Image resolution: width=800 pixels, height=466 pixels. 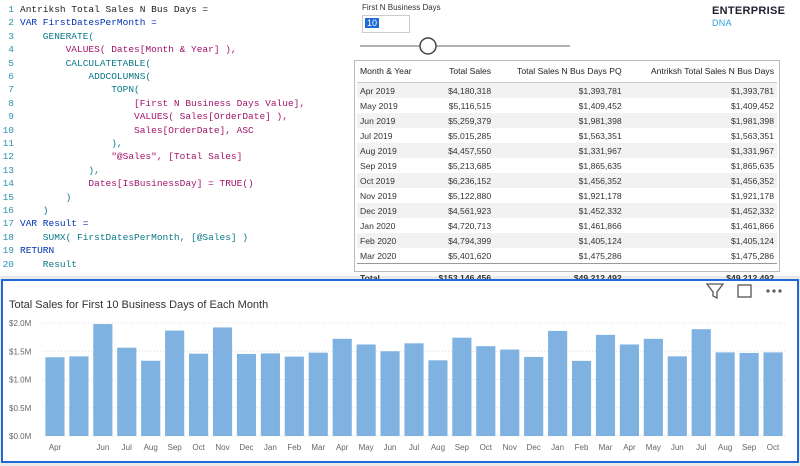 I want to click on y-tick-label: $1.0M, so click(x=20, y=380).